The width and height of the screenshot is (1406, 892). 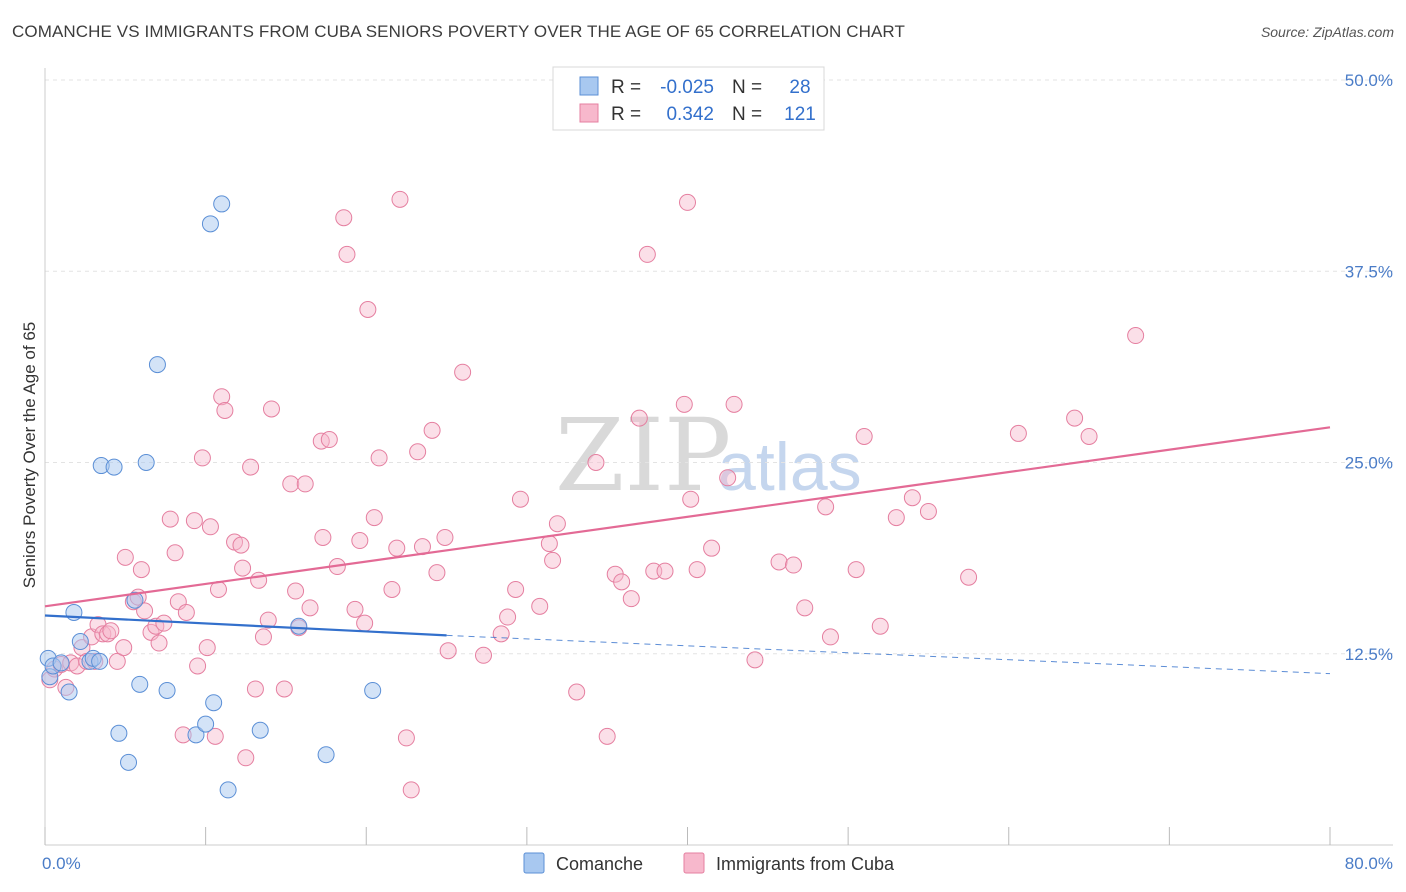 I want to click on bottom-legend-label-cuba: Immigrants from Cuba, so click(x=805, y=864).